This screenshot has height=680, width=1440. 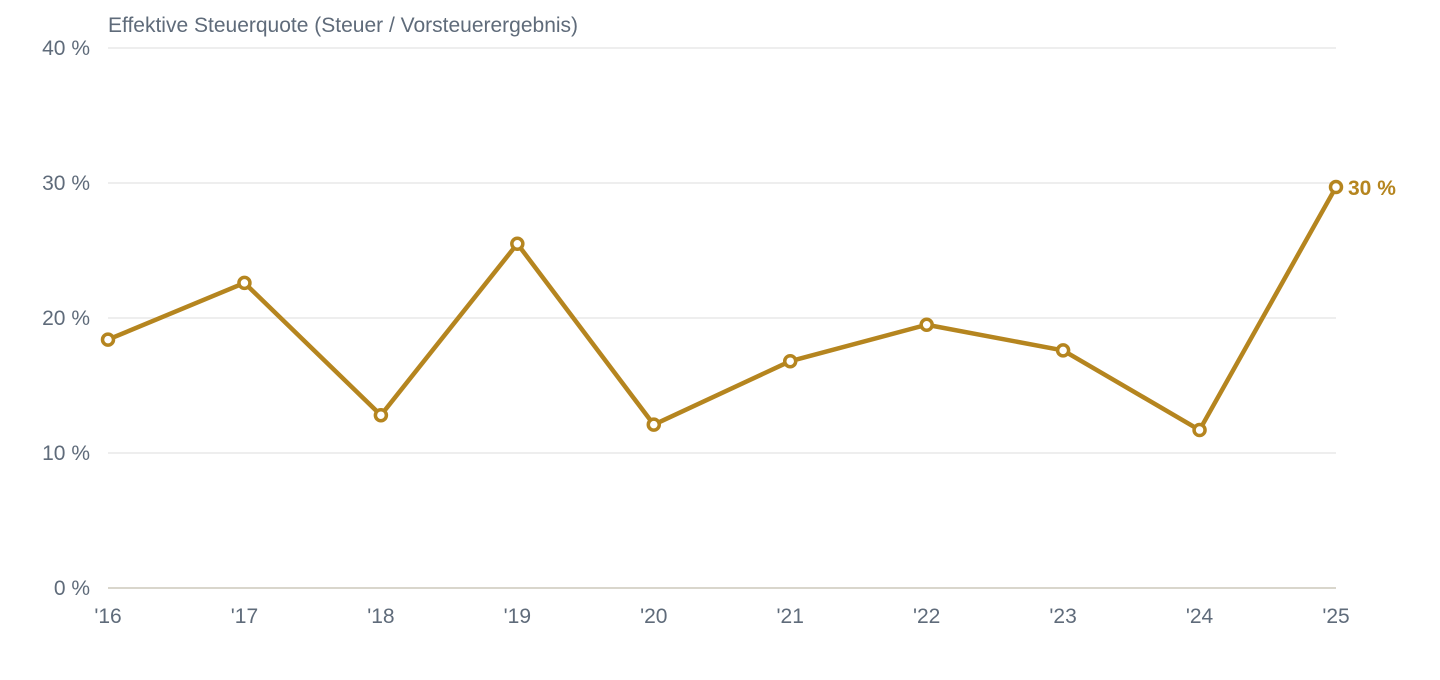 What do you see at coordinates (107, 616) in the screenshot?
I see `x-tick-label: '16` at bounding box center [107, 616].